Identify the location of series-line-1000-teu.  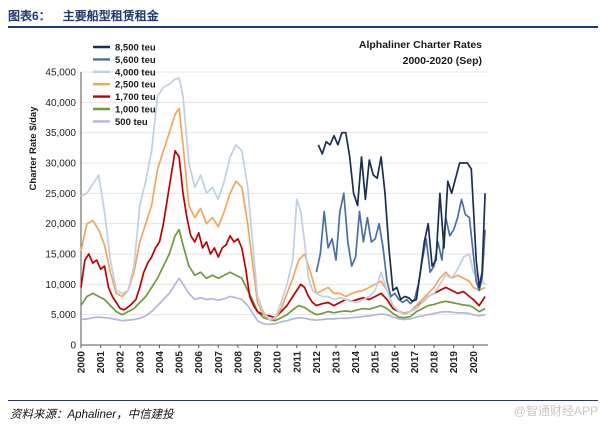
(283, 275).